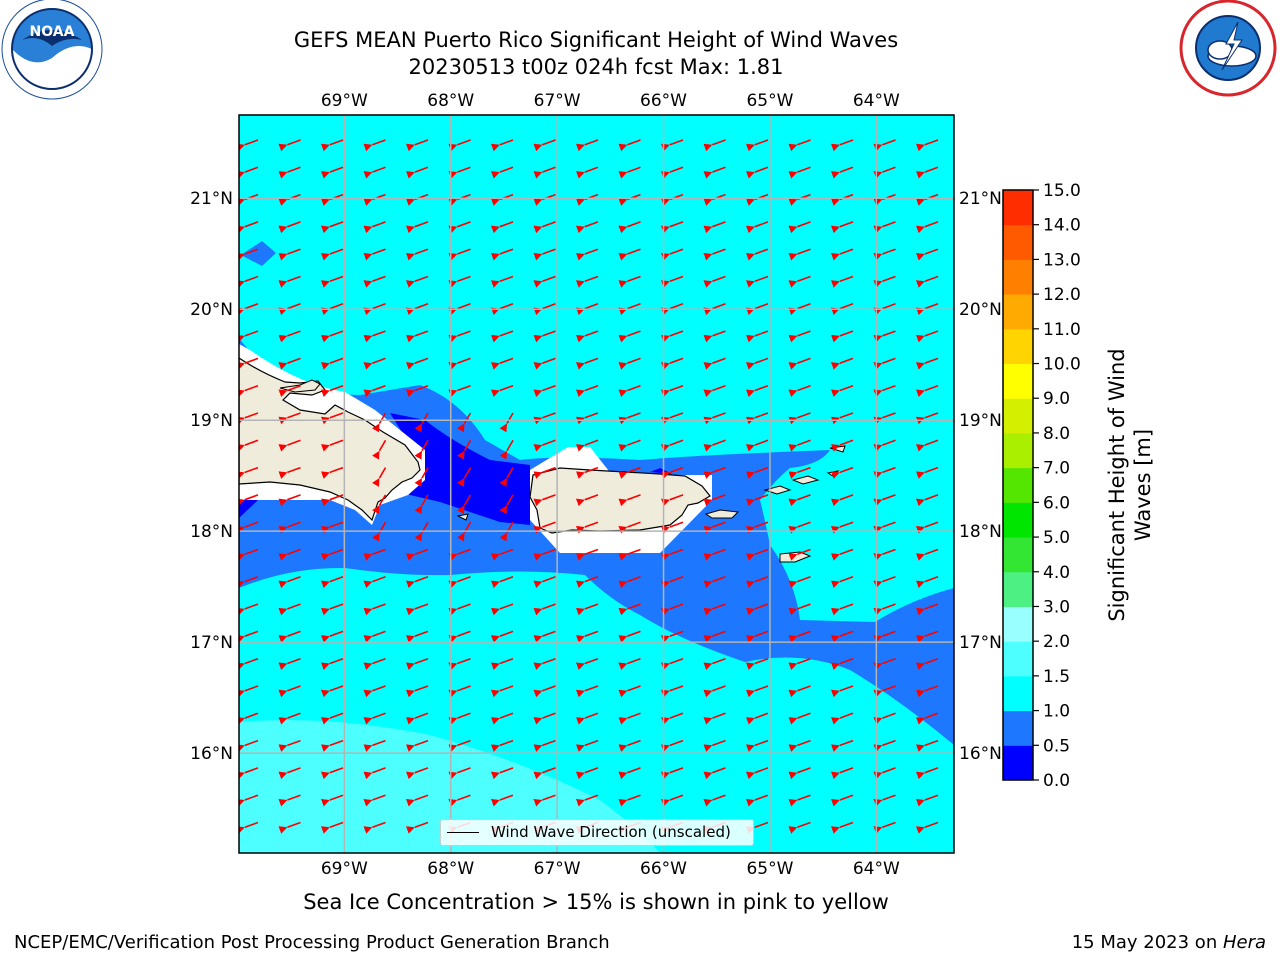 This screenshot has width=1280, height=960. What do you see at coordinates (344, 869) in the screenshot?
I see `lon-tick-bottom: 69°W` at bounding box center [344, 869].